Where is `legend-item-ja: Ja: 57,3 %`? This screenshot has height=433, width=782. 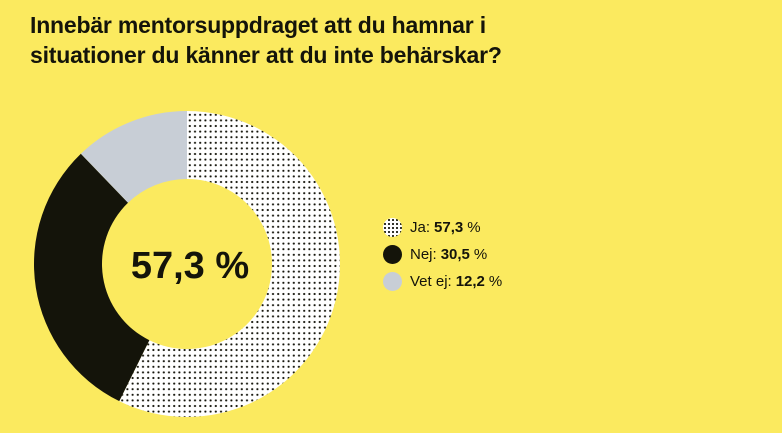 legend-item-ja: Ja: 57,3 % is located at coordinates (442, 227).